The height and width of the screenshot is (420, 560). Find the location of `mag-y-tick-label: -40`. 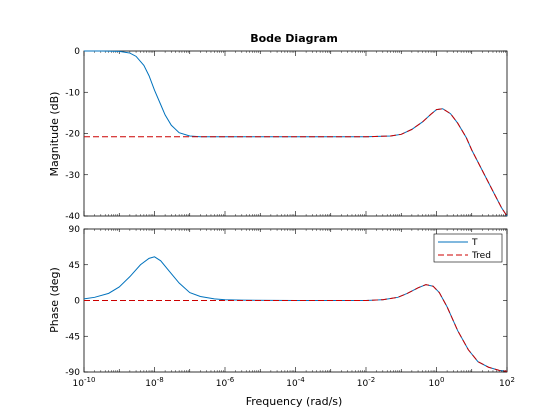

mag-y-tick-label: -40 is located at coordinates (72, 217).